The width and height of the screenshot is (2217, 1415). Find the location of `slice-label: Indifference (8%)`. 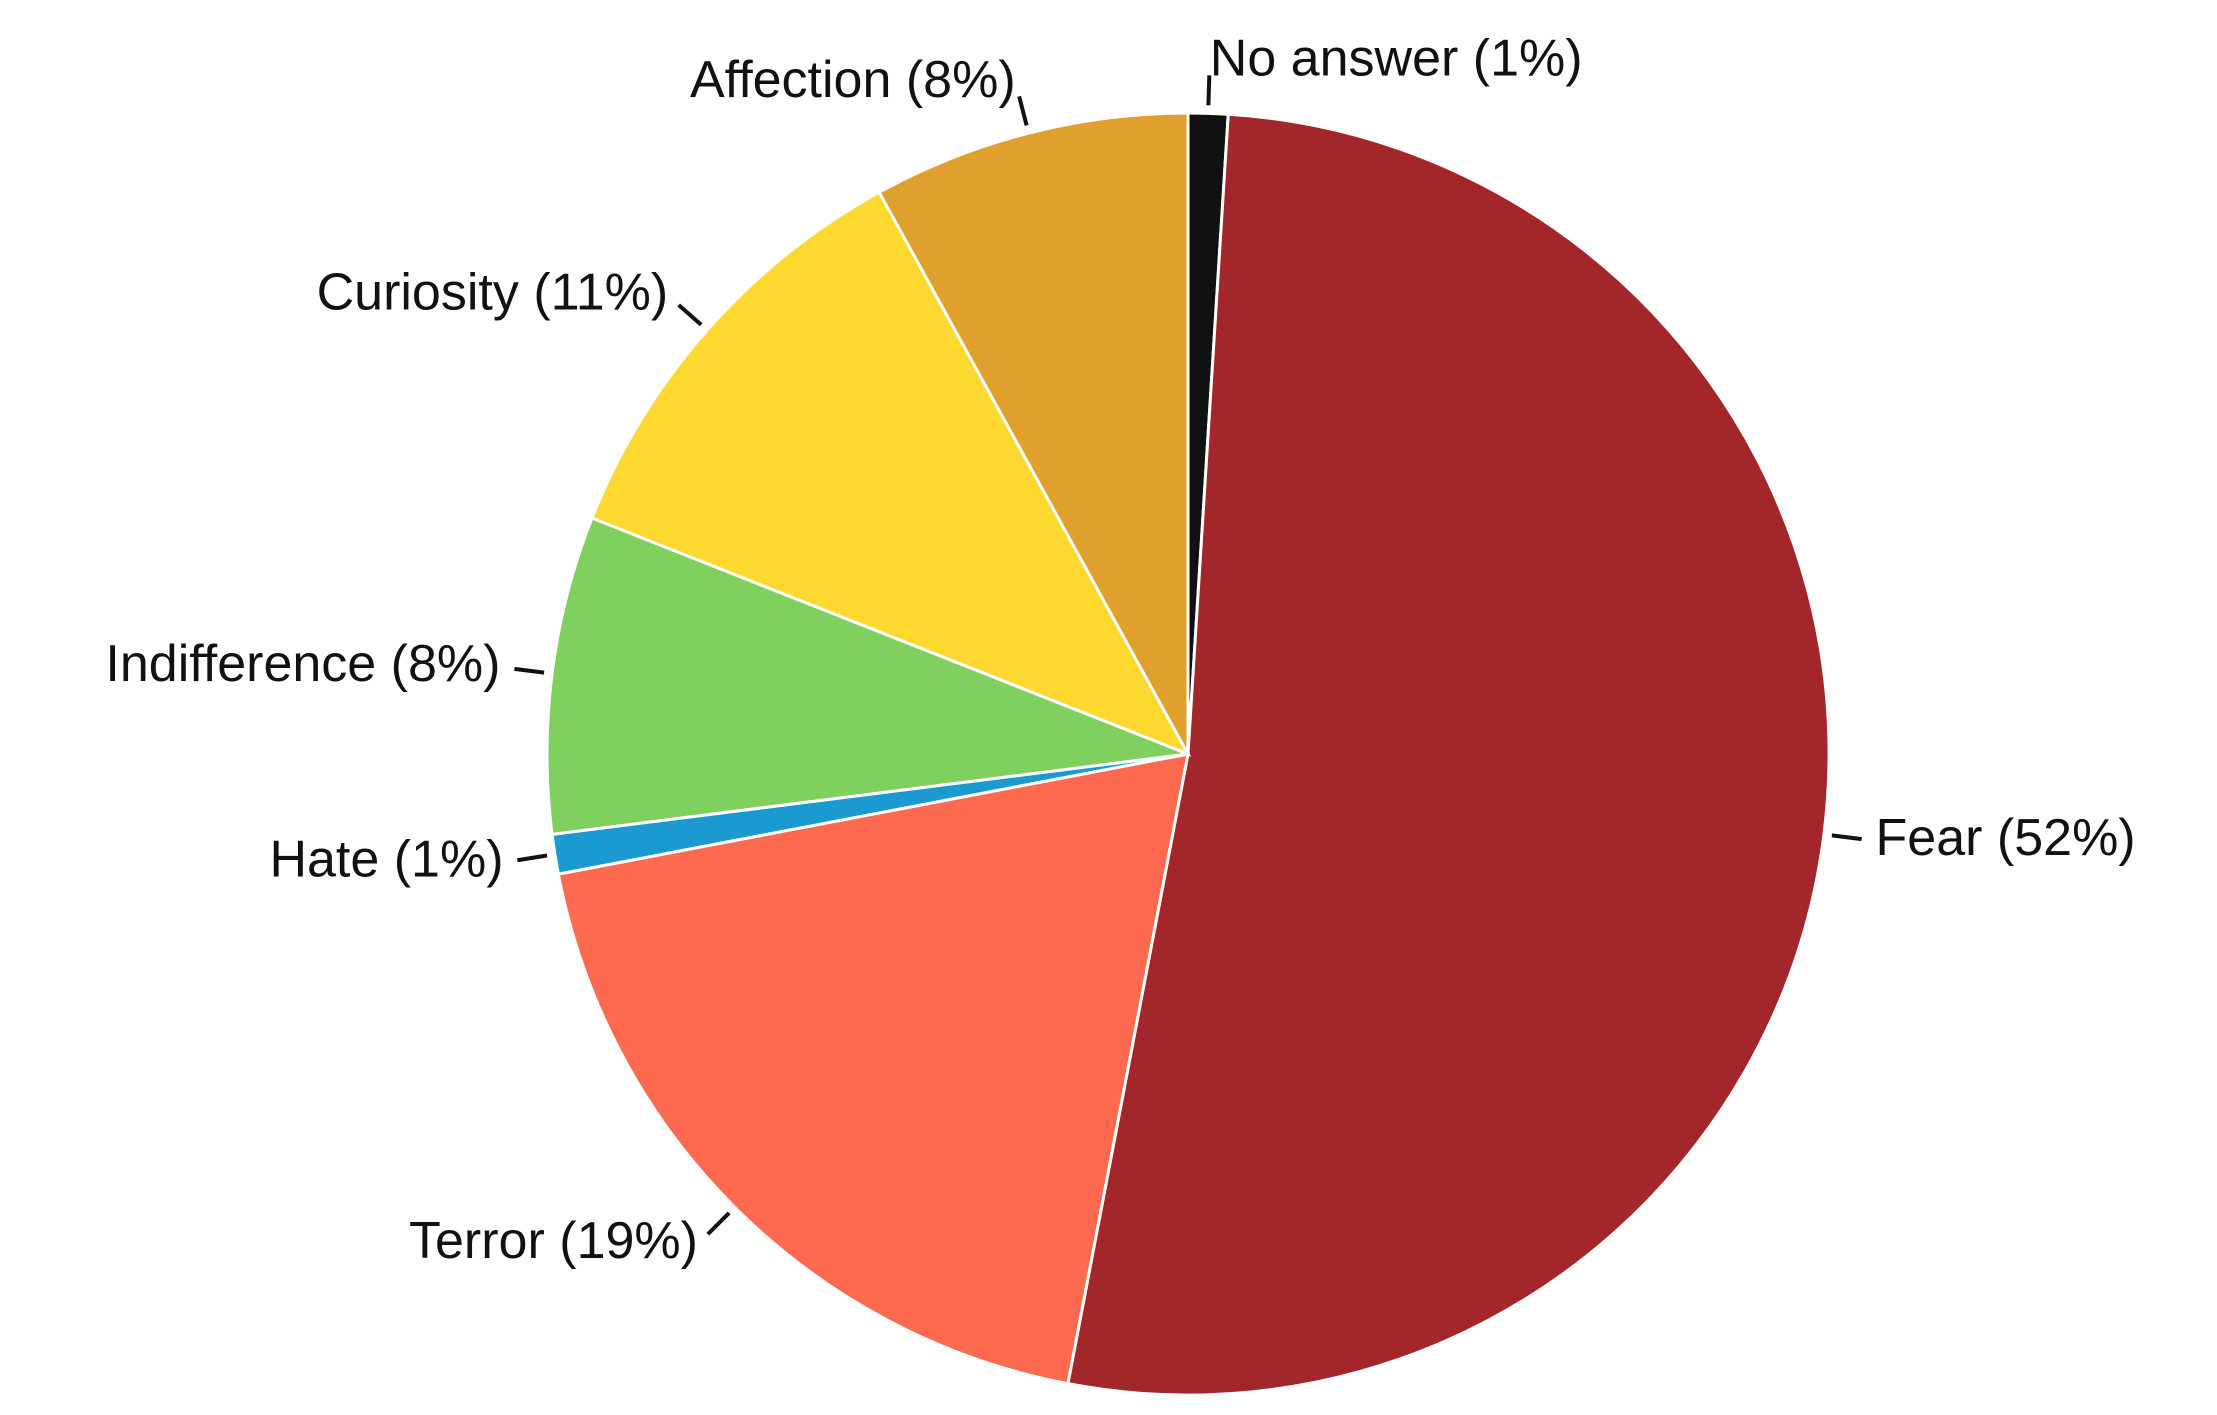

slice-label: Indifference (8%) is located at coordinates (302, 664).